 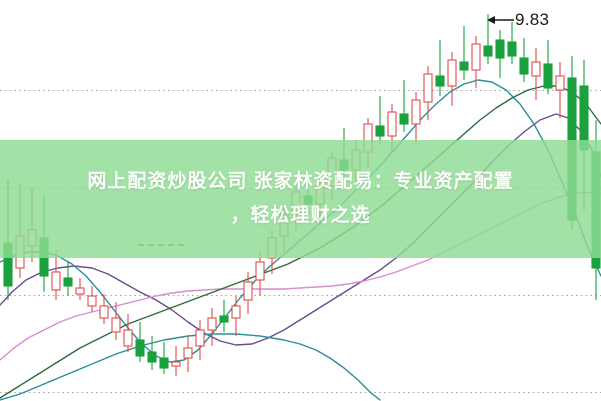 I want to click on price-annotation: 9.83, so click(x=518, y=20).